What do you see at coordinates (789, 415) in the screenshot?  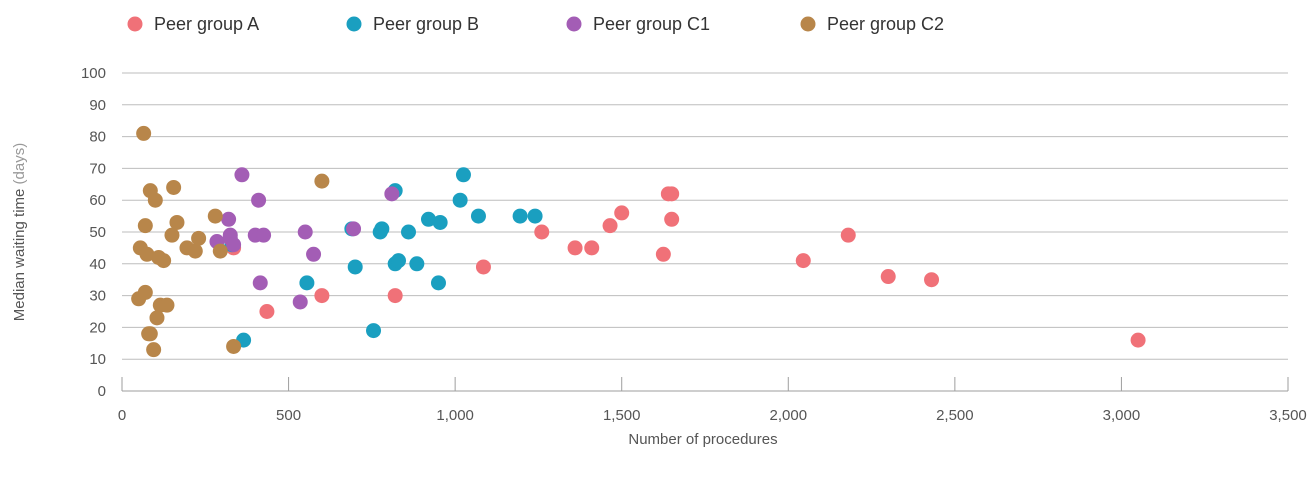 I see `x-tick-label: 2,000` at bounding box center [789, 415].